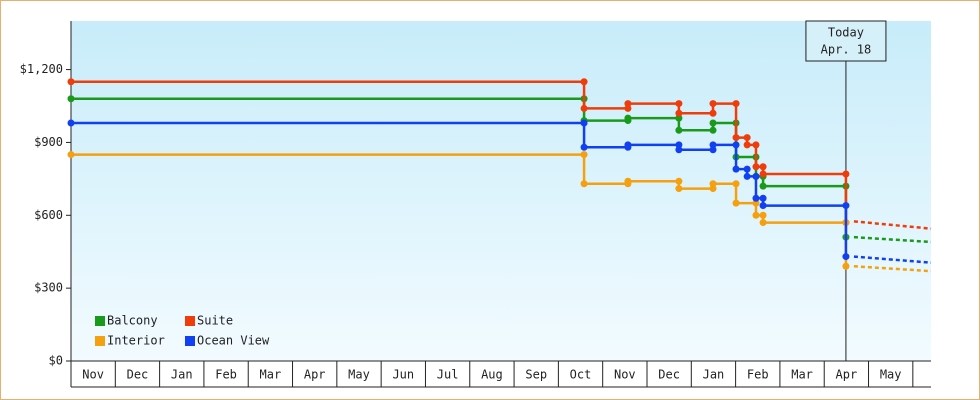  Describe the element at coordinates (215, 321) in the screenshot. I see `legend-label: Suite` at that location.